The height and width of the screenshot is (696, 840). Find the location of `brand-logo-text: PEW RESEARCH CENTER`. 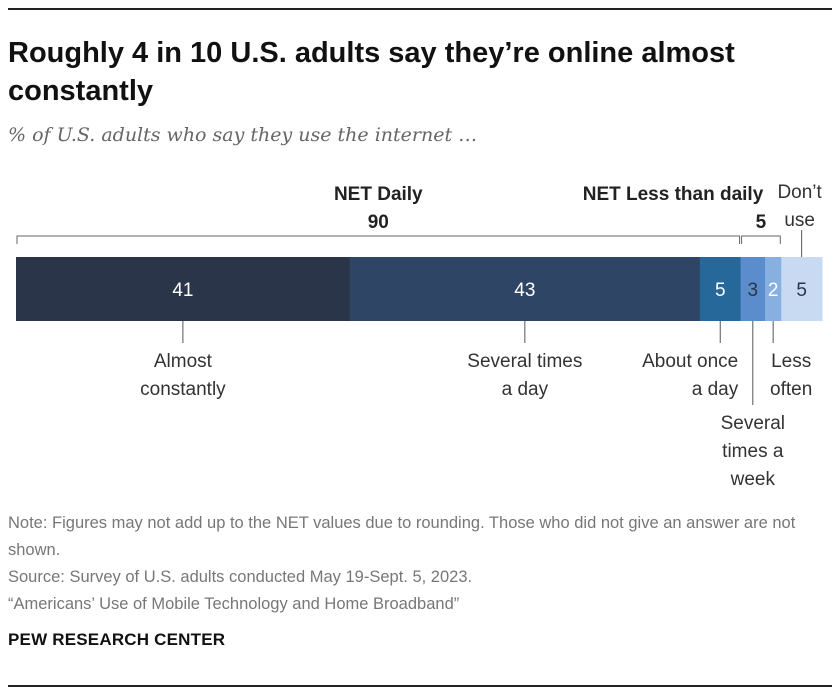

brand-logo-text: PEW RESEARCH CENTER is located at coordinates (117, 639).